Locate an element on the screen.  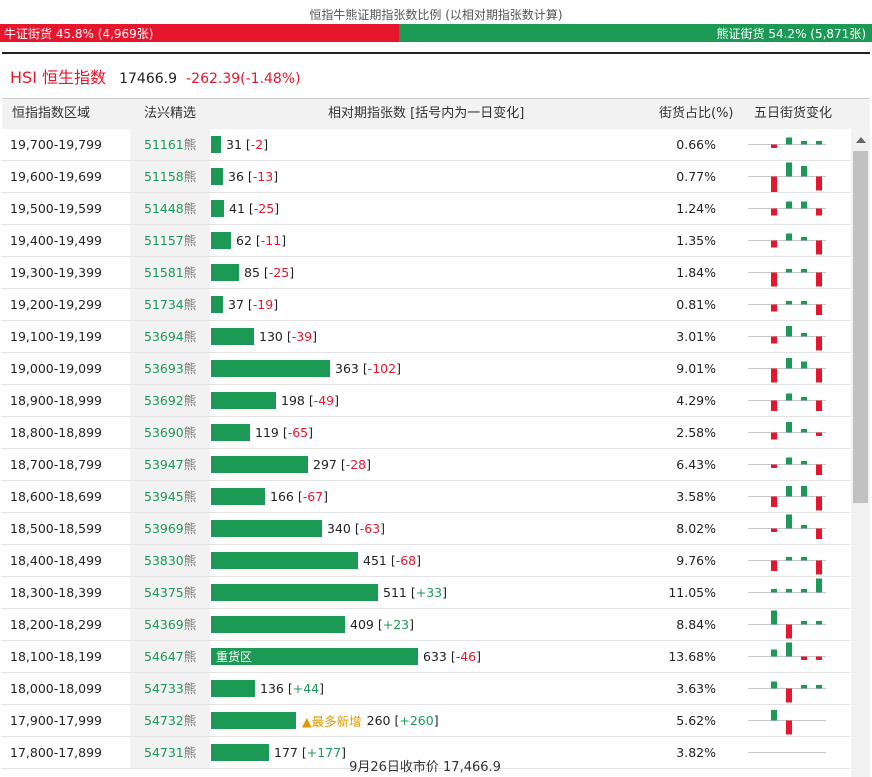
warrant-code: 53693熊 is located at coordinates (170, 368).